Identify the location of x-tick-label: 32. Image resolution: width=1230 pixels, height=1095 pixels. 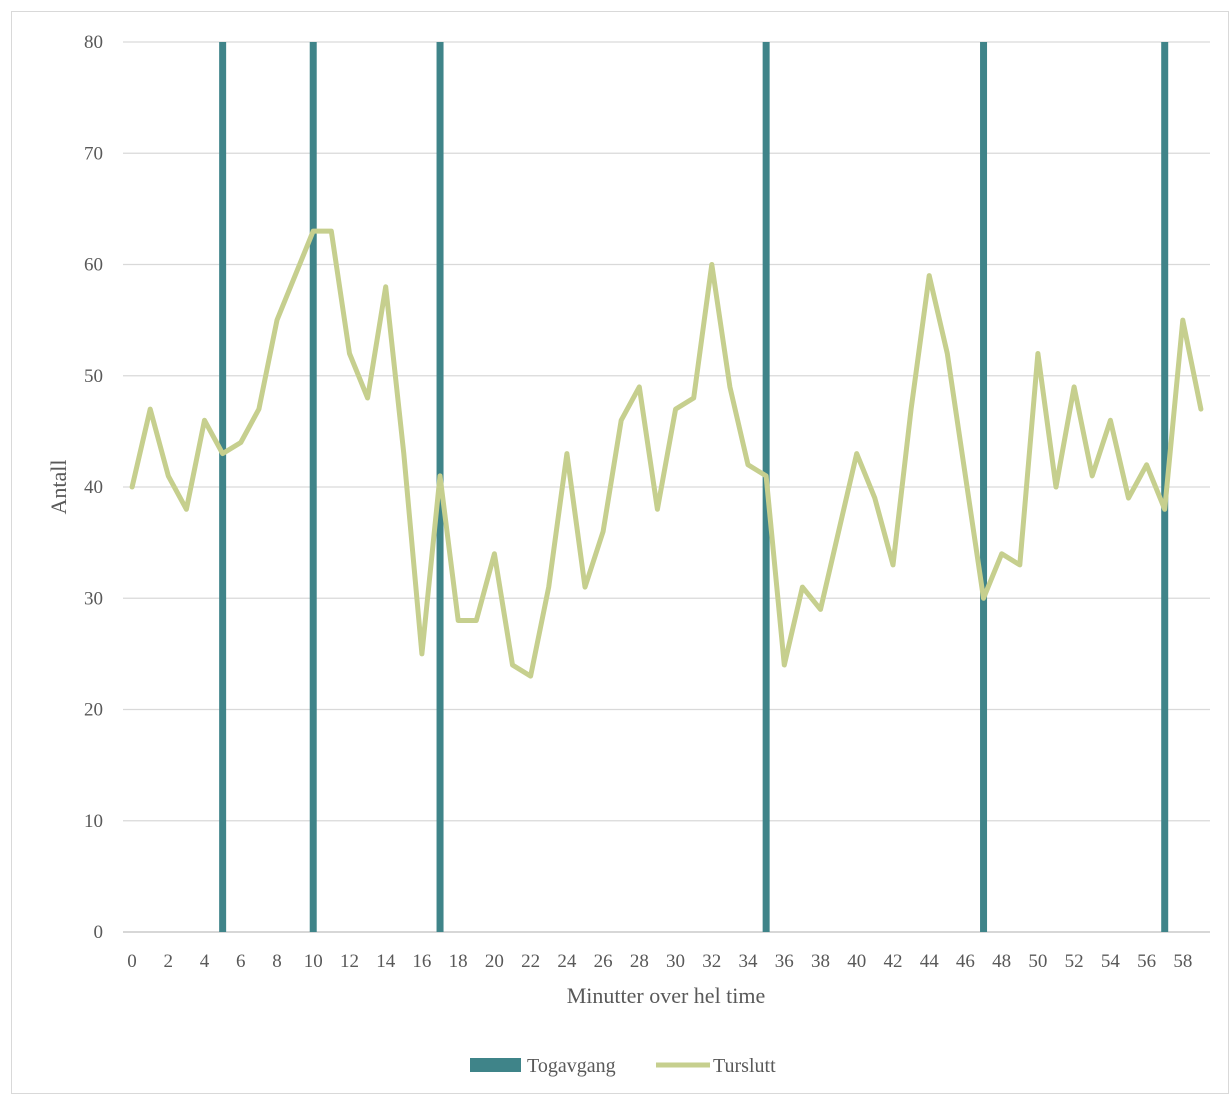
(711, 961).